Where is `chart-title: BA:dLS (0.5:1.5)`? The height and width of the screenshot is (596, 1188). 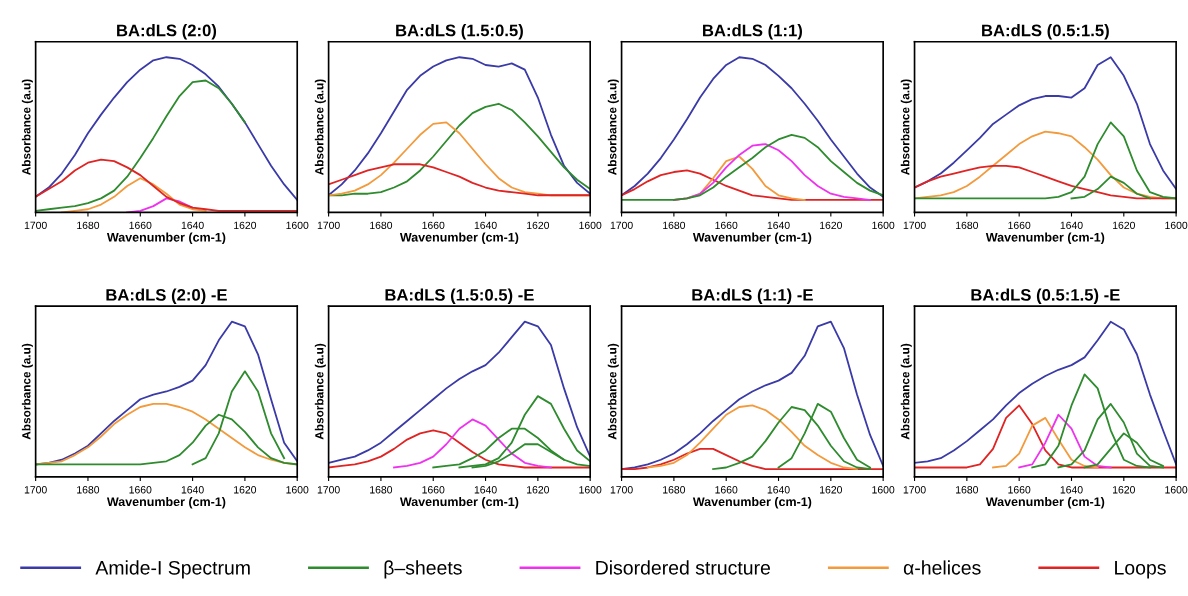 chart-title: BA:dLS (0.5:1.5) is located at coordinates (1045, 32).